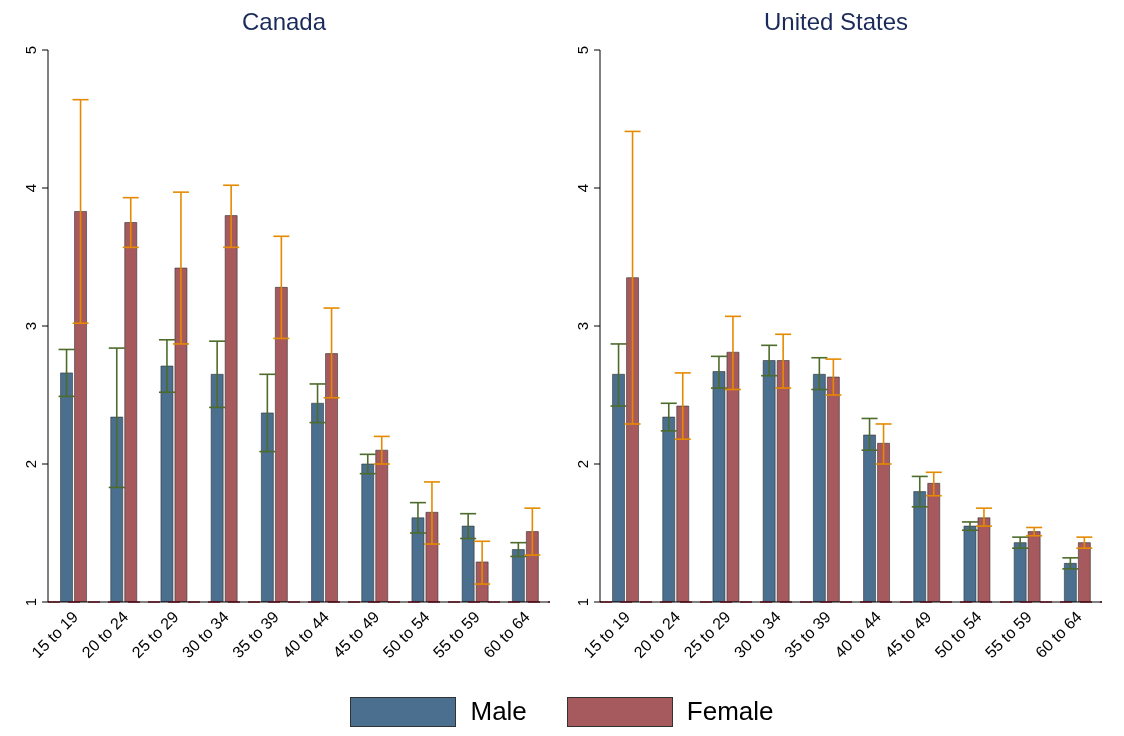  What do you see at coordinates (284, 22) in the screenshot?
I see `chart-title: Canada` at bounding box center [284, 22].